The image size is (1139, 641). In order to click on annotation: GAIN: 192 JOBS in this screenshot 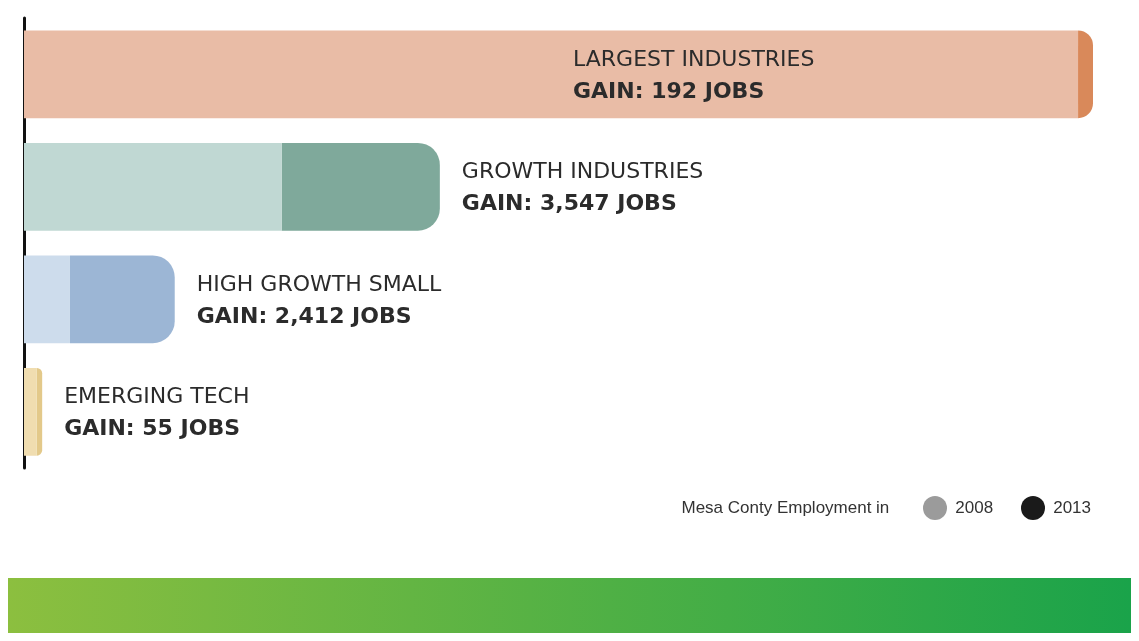, I will do `click(669, 90)`.